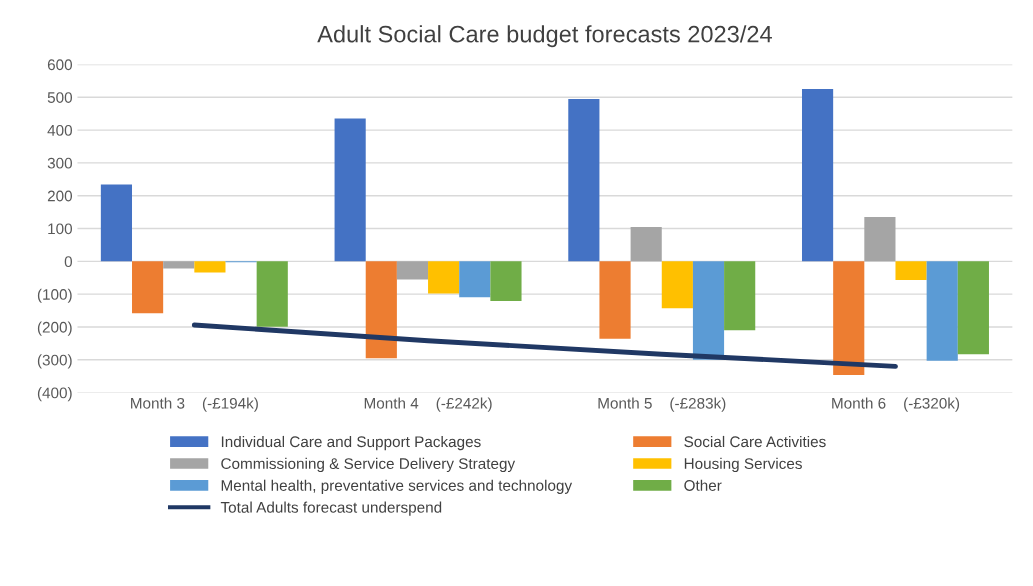 This screenshot has height=586, width=1033. I want to click on line-series, so click(544, 345).